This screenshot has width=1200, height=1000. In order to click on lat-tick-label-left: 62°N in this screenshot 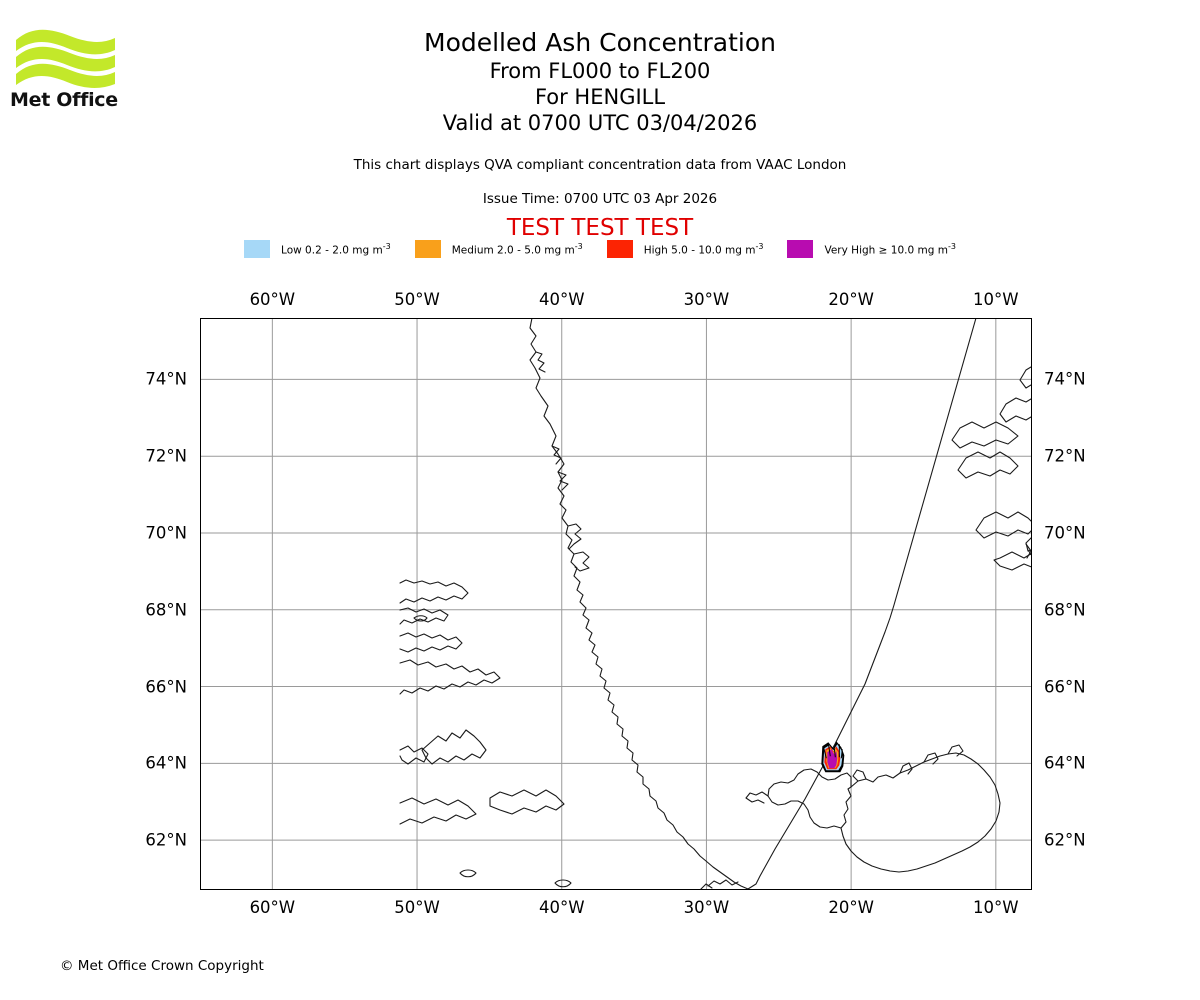, I will do `click(166, 840)`.